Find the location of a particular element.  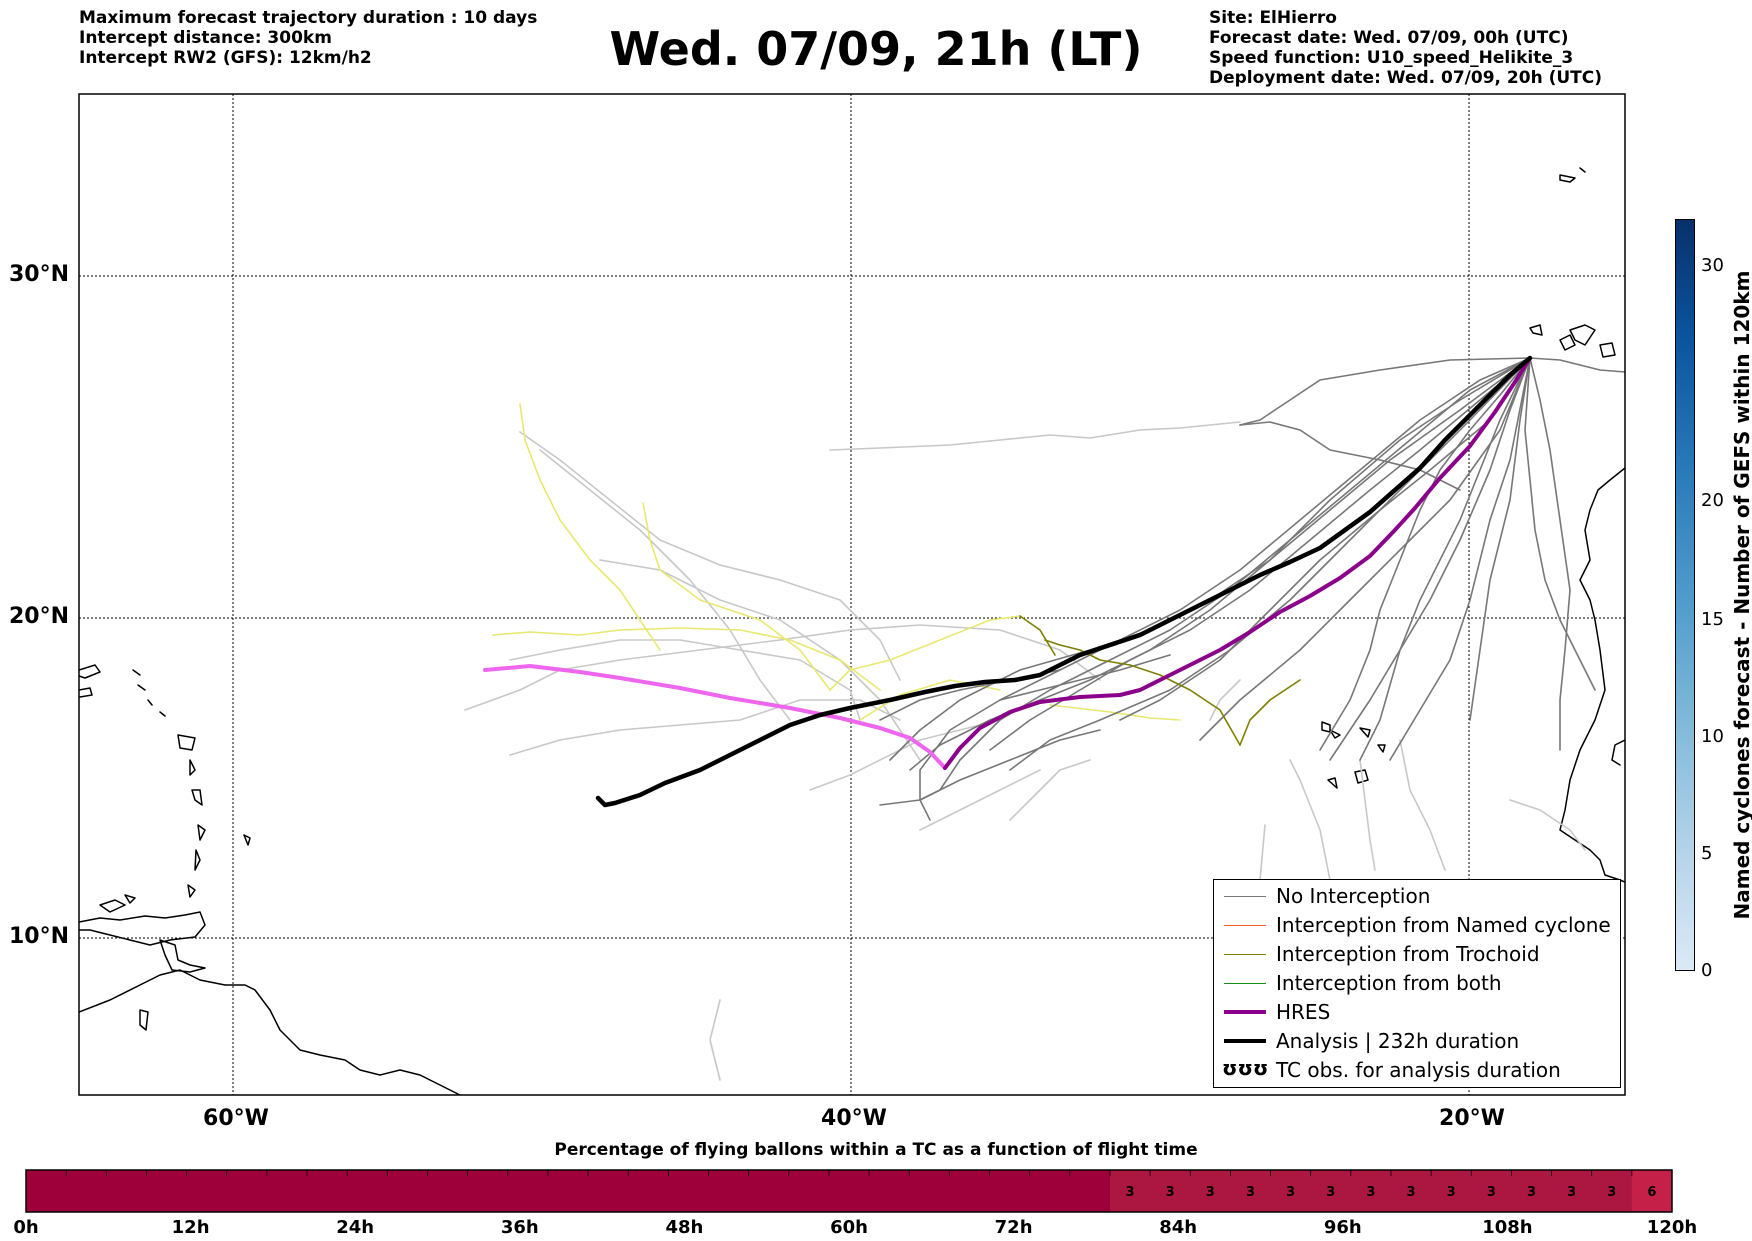

coastline-trinidad is located at coordinates (182, 956).